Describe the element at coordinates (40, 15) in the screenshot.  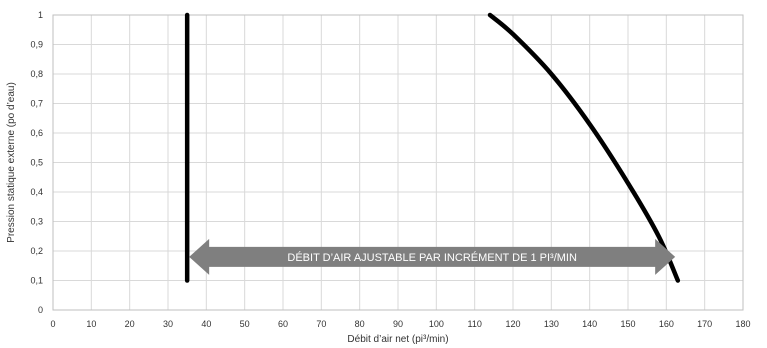
I see `y-tick-label: 1` at that location.